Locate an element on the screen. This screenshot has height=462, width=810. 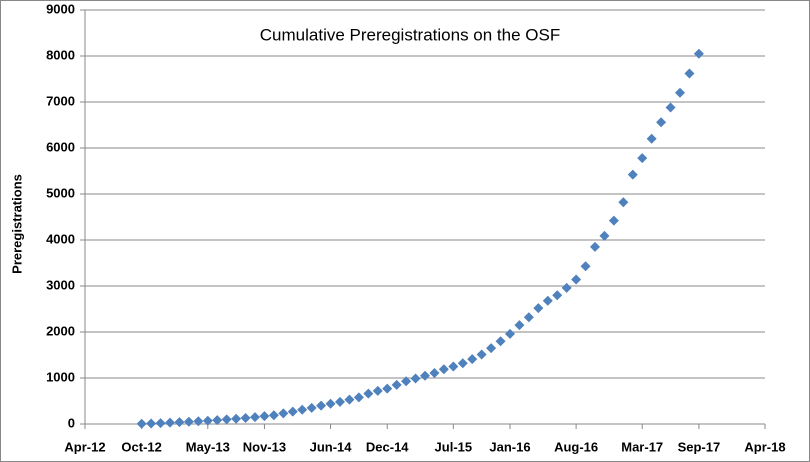
x-tick-label: Sep-17 is located at coordinates (699, 446).